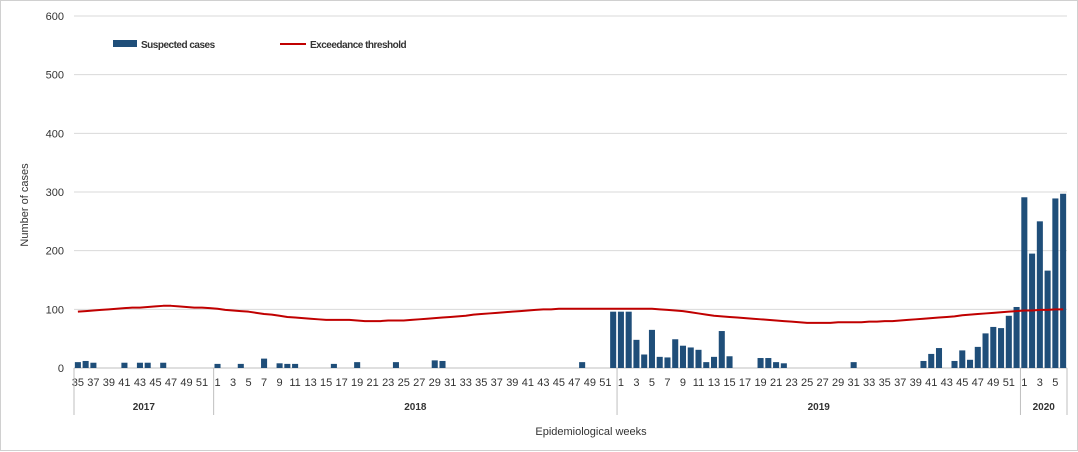 The image size is (1078, 452). What do you see at coordinates (25, 205) in the screenshot?
I see `y-axis-title: Number of cases` at bounding box center [25, 205].